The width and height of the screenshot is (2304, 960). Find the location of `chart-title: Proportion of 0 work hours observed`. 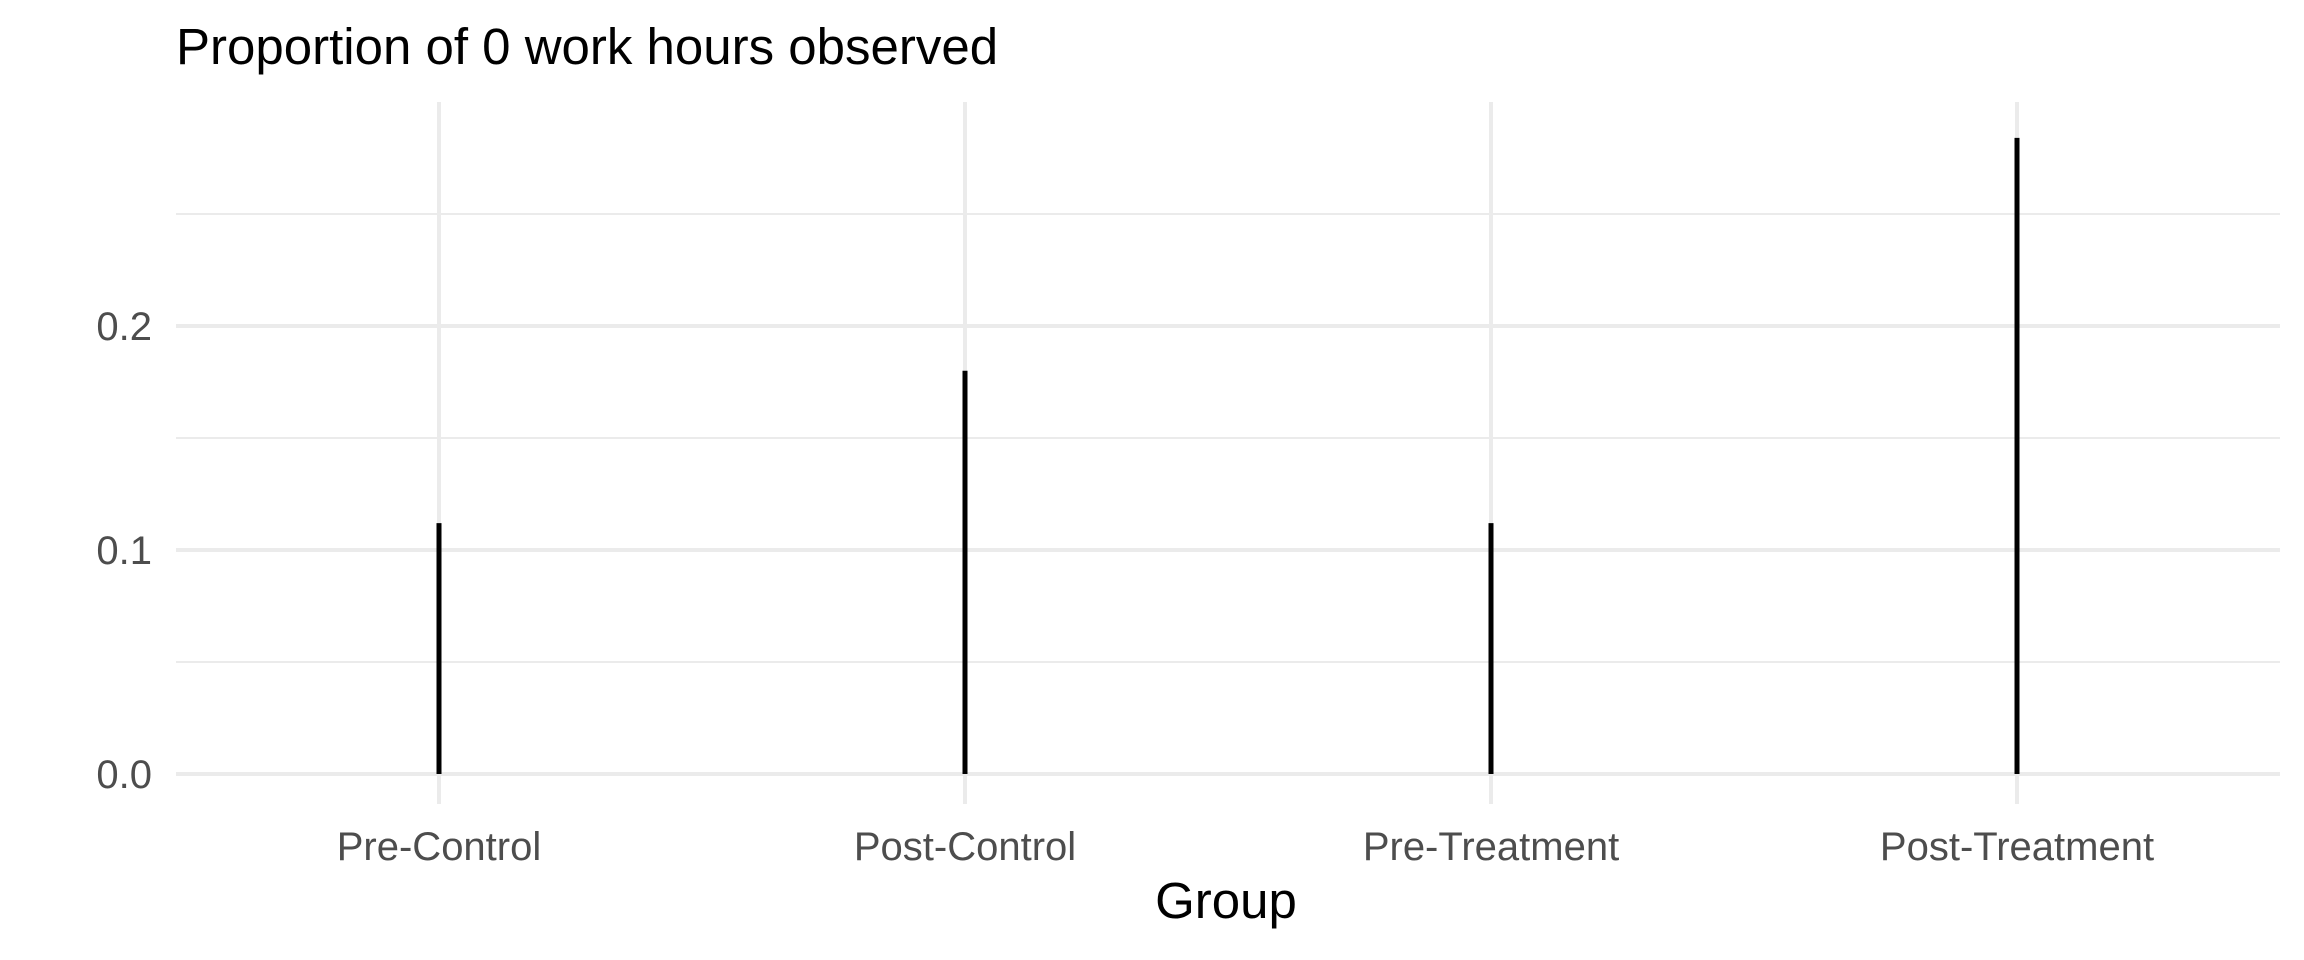

chart-title: Proportion of 0 work hours observed is located at coordinates (587, 46).